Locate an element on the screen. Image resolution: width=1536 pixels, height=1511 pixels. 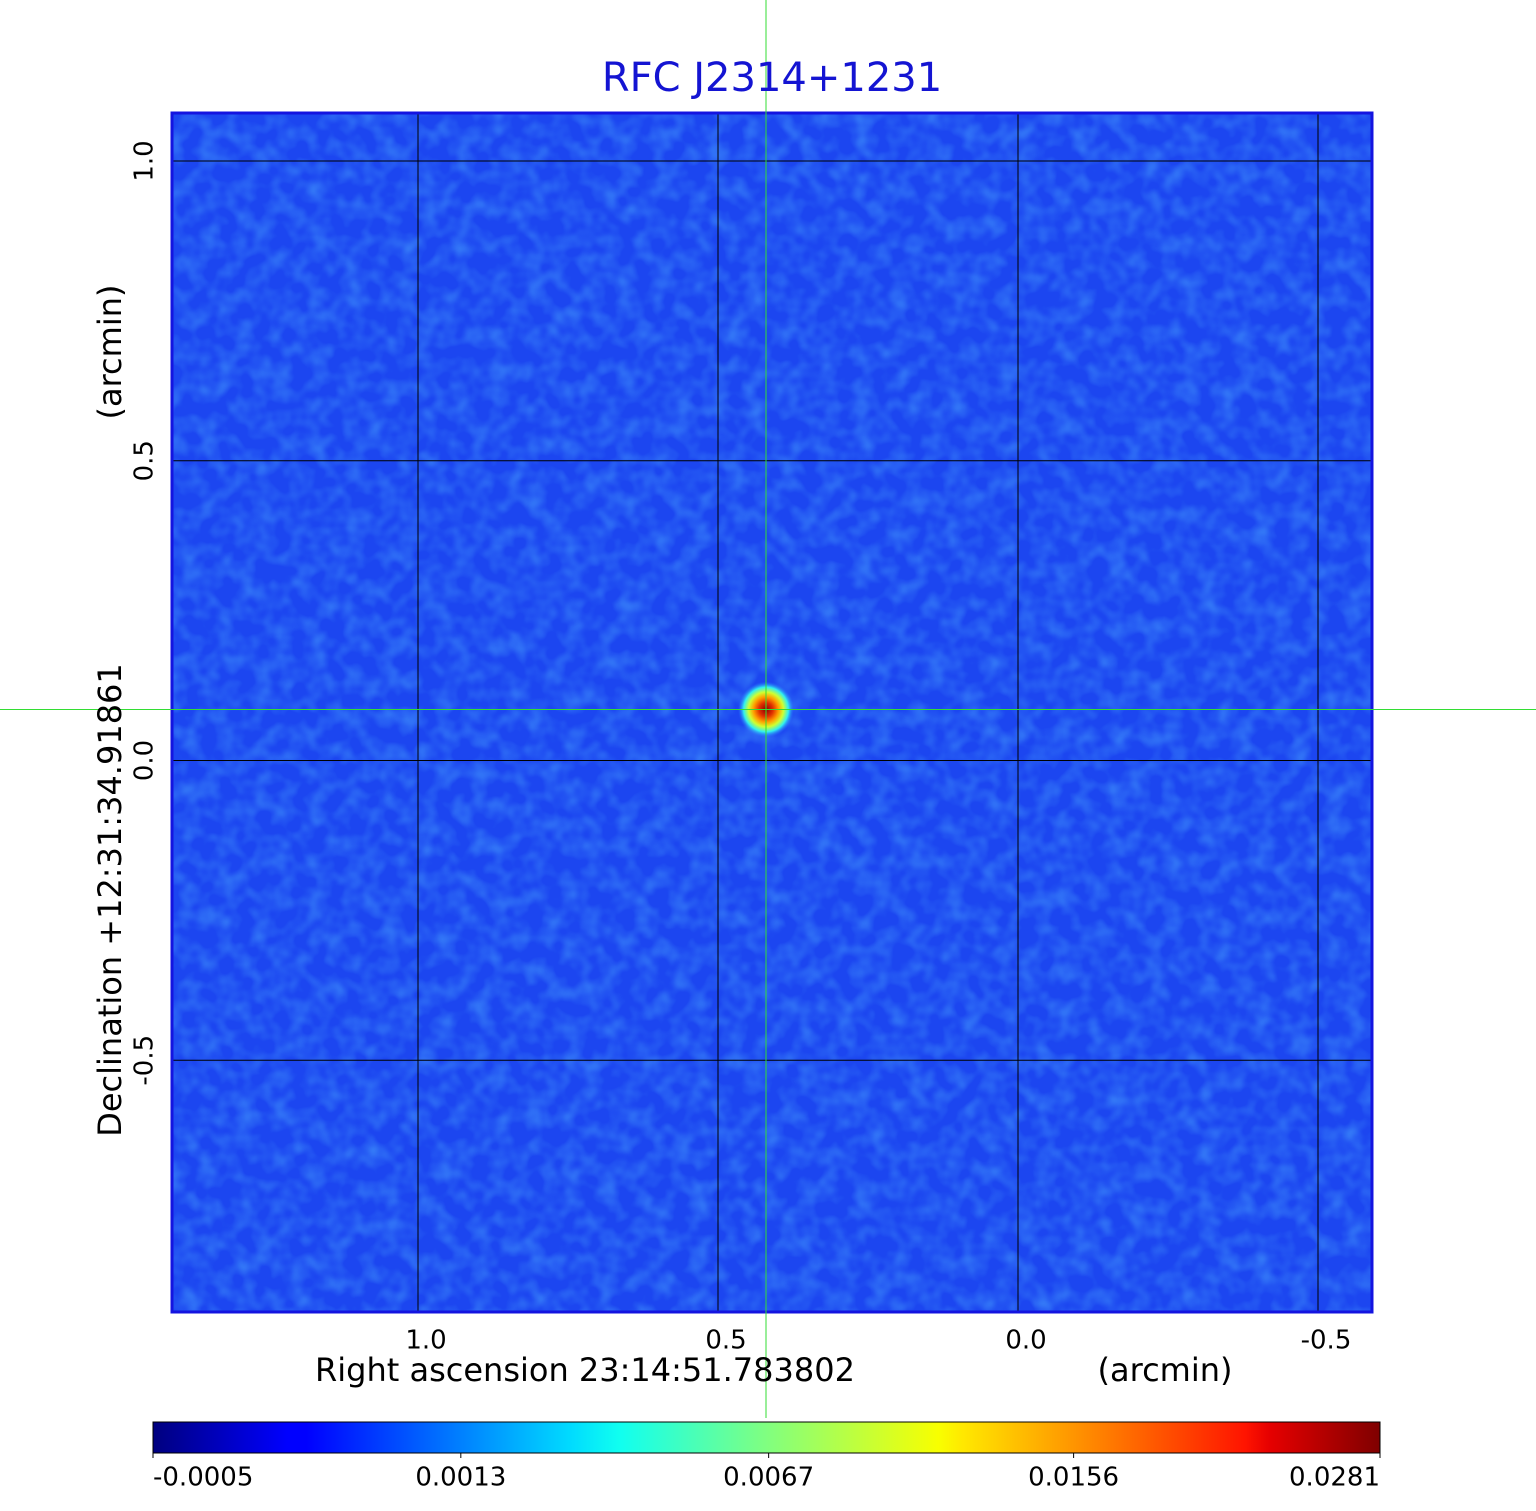
y-tick-label: 1.0 is located at coordinates (145, 160).